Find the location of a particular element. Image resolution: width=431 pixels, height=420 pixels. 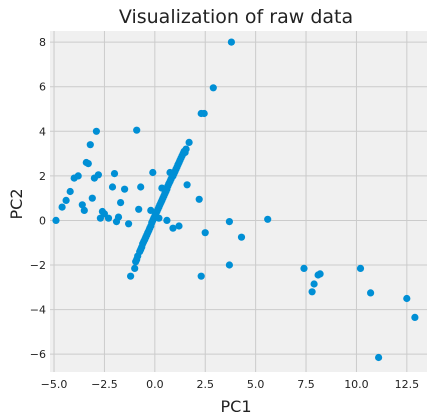

x-tick-label: −5.0 is located at coordinates (54, 384).